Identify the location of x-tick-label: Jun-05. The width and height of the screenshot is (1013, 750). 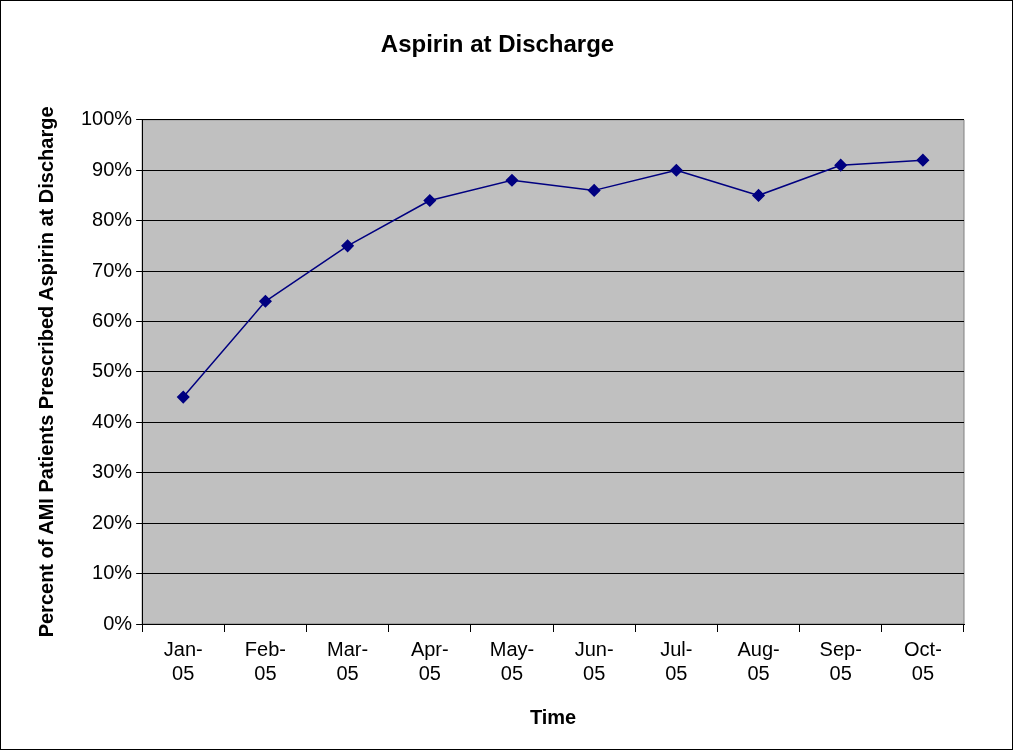
(594, 660).